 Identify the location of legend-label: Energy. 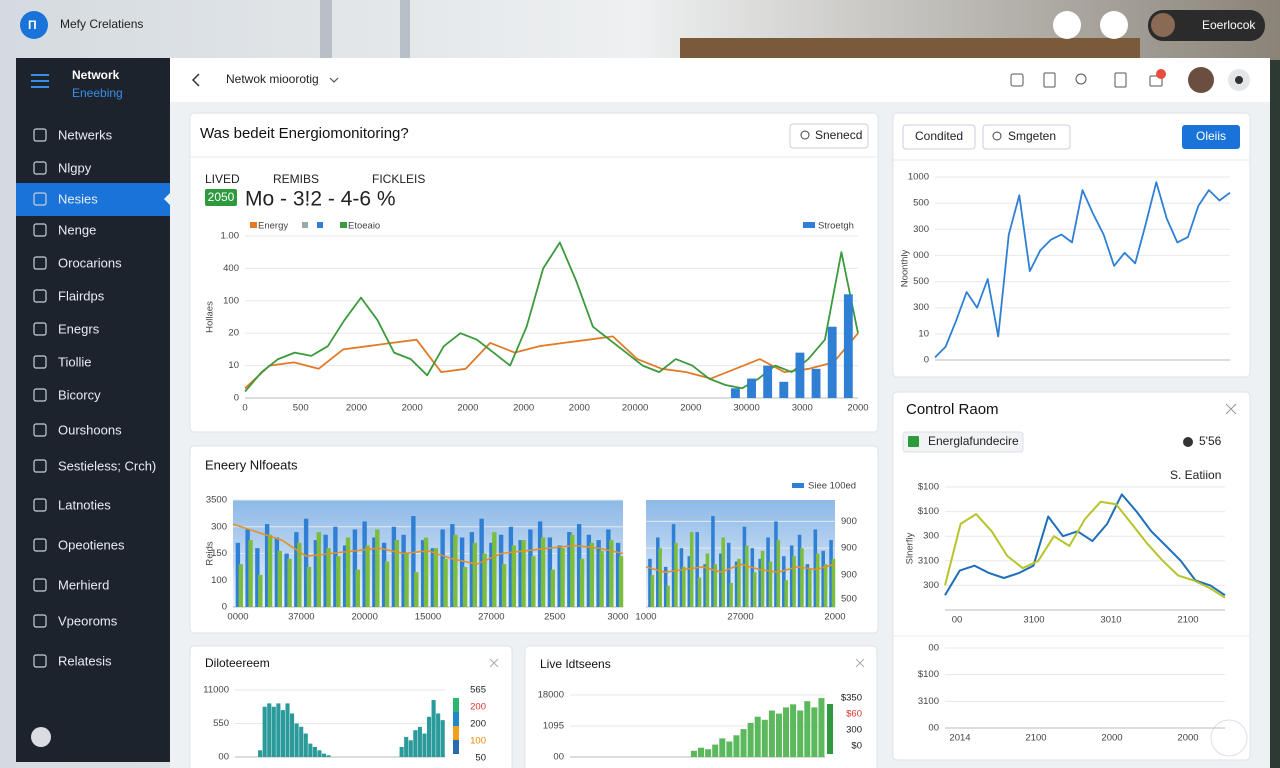
(273, 226).